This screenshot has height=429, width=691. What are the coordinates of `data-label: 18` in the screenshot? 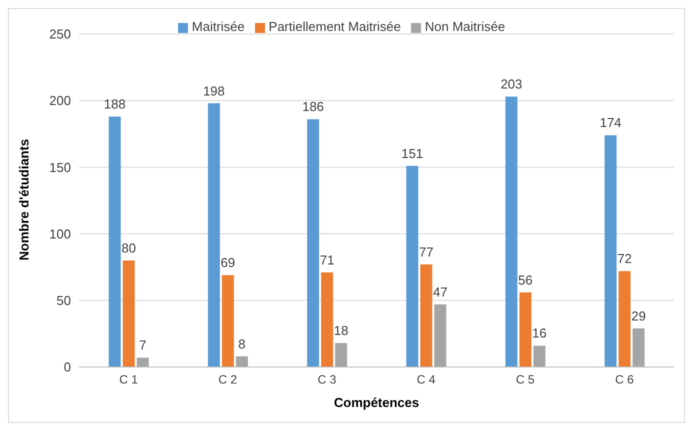 It's located at (341, 330).